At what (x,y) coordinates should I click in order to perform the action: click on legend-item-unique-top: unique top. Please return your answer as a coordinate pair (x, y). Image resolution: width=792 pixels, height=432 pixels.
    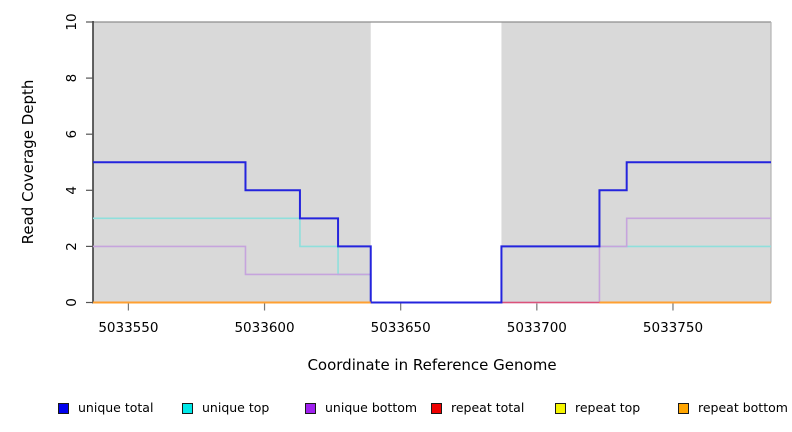
    Looking at the image, I should click on (225, 408).